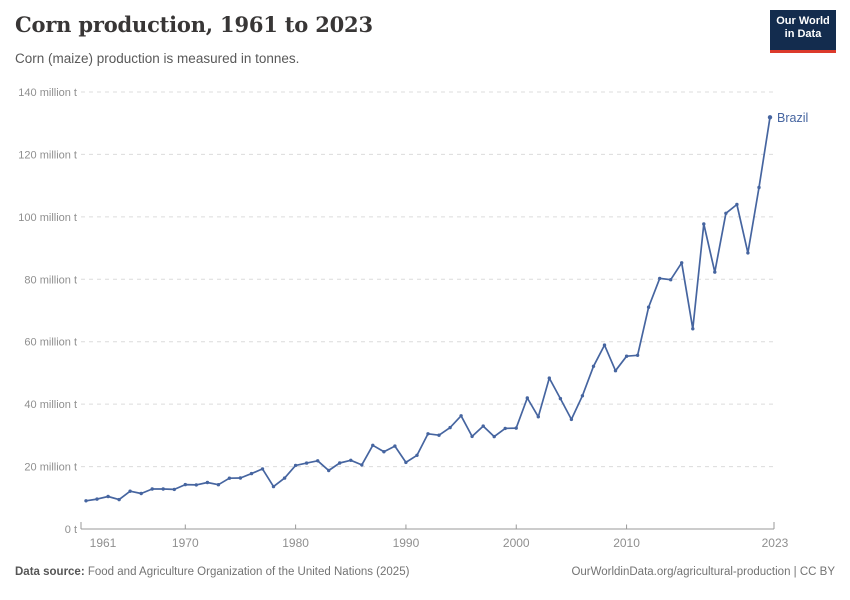 The image size is (850, 600). Describe the element at coordinates (50, 572) in the screenshot. I see `data-source-label: Data source:` at that location.